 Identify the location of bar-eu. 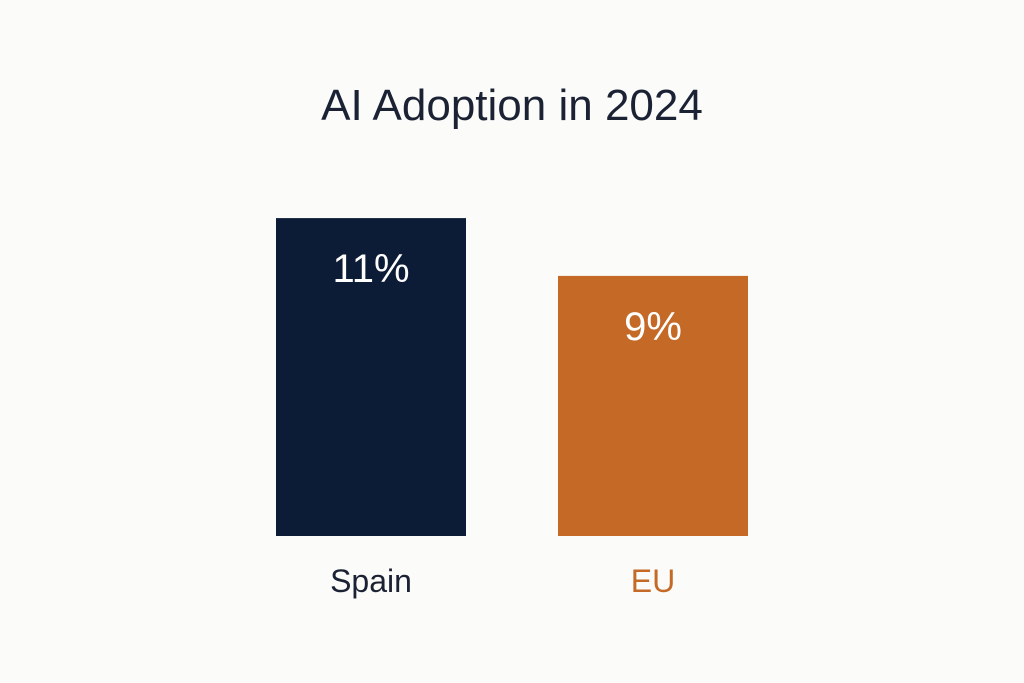
(653, 405).